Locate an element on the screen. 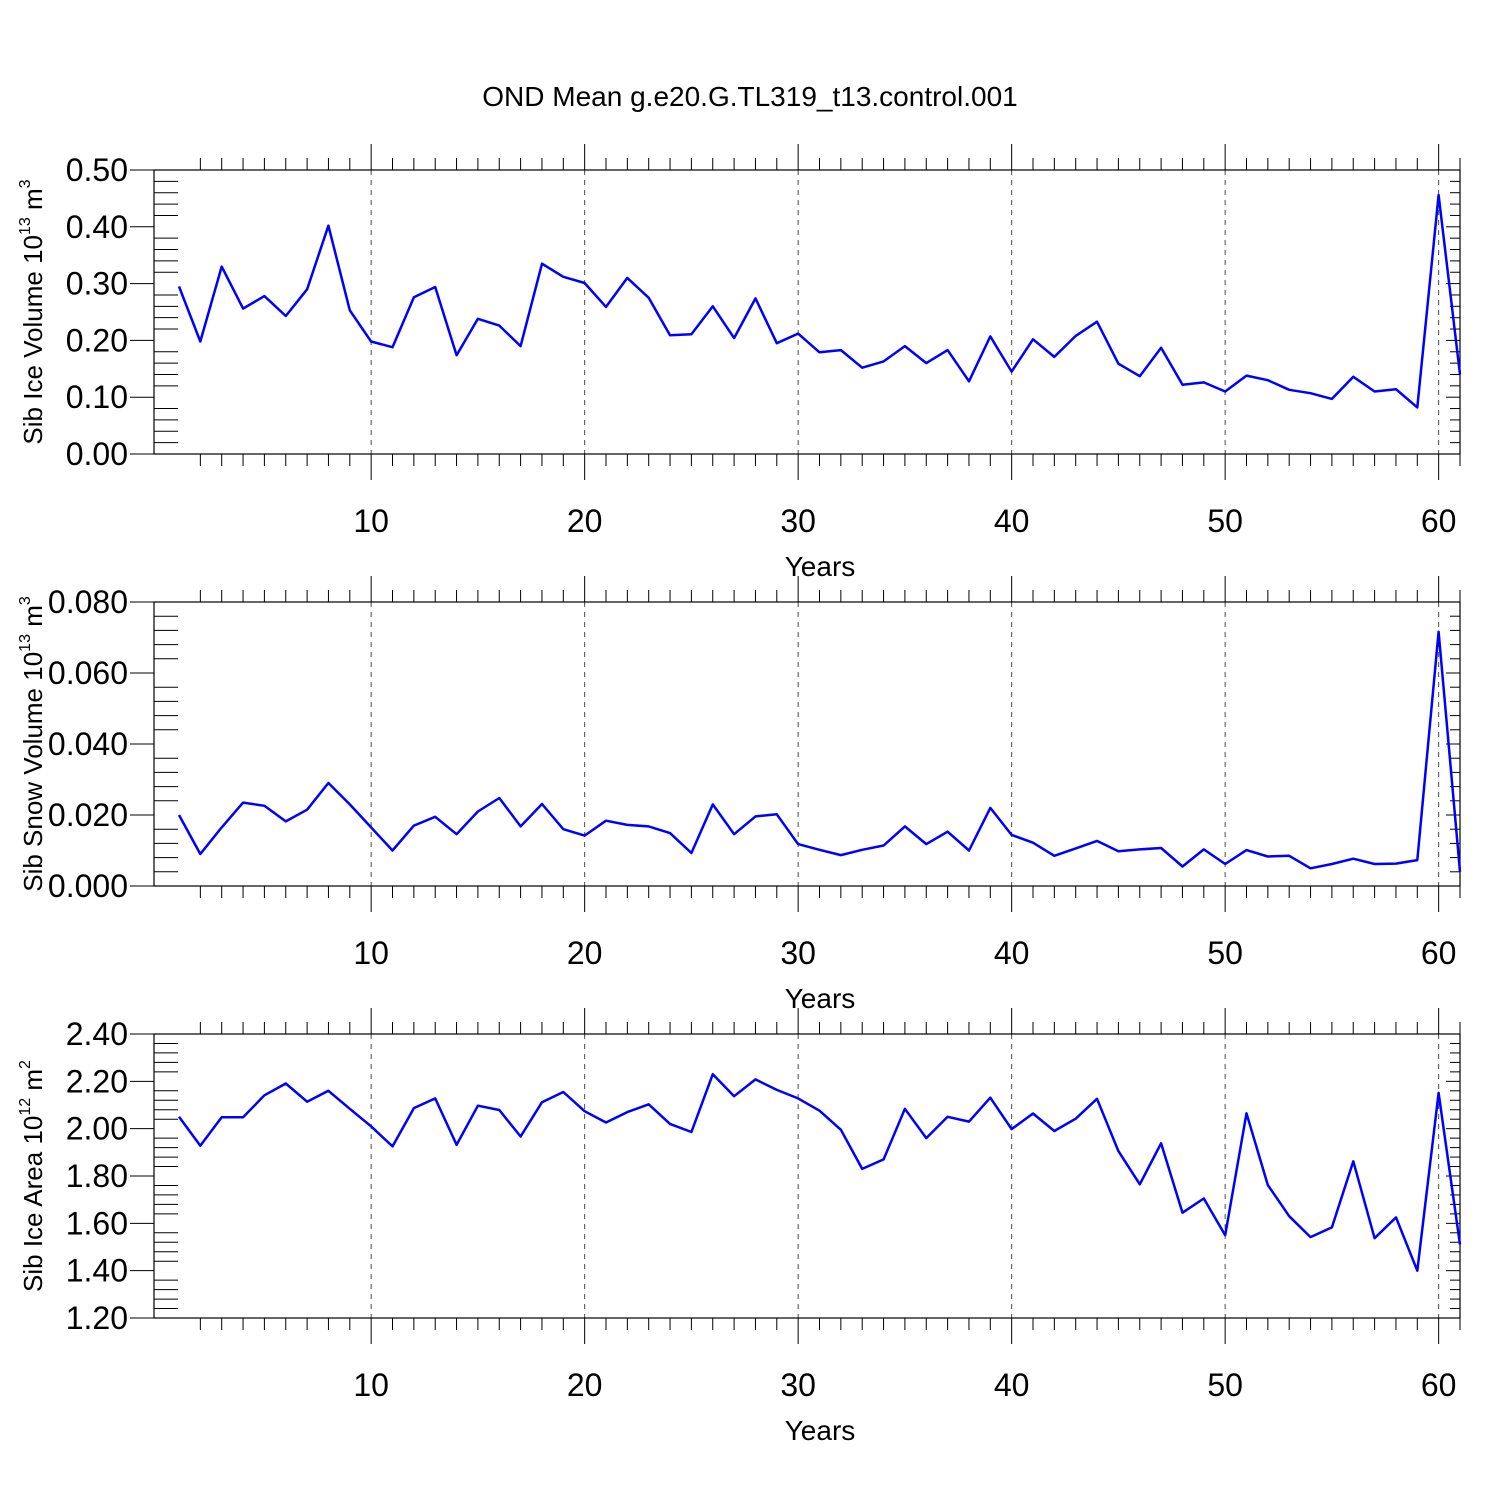  y-tick-label: 0.20 is located at coordinates (97, 340).